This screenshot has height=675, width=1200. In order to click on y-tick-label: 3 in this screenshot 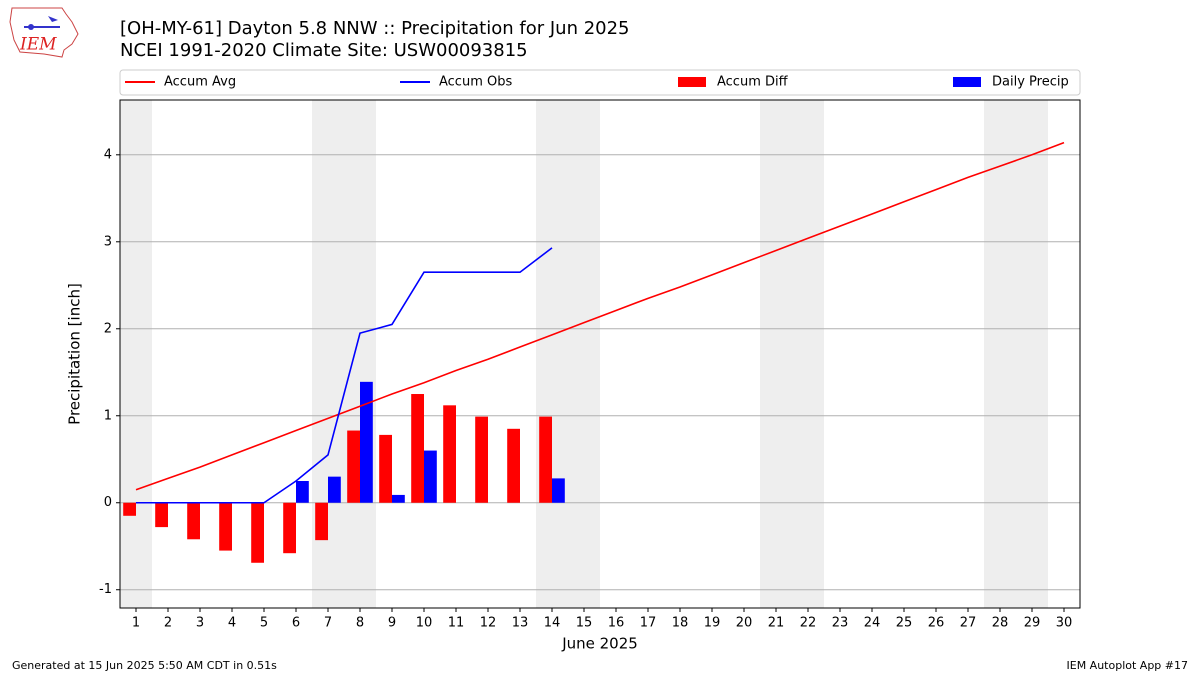, I will do `click(108, 241)`.